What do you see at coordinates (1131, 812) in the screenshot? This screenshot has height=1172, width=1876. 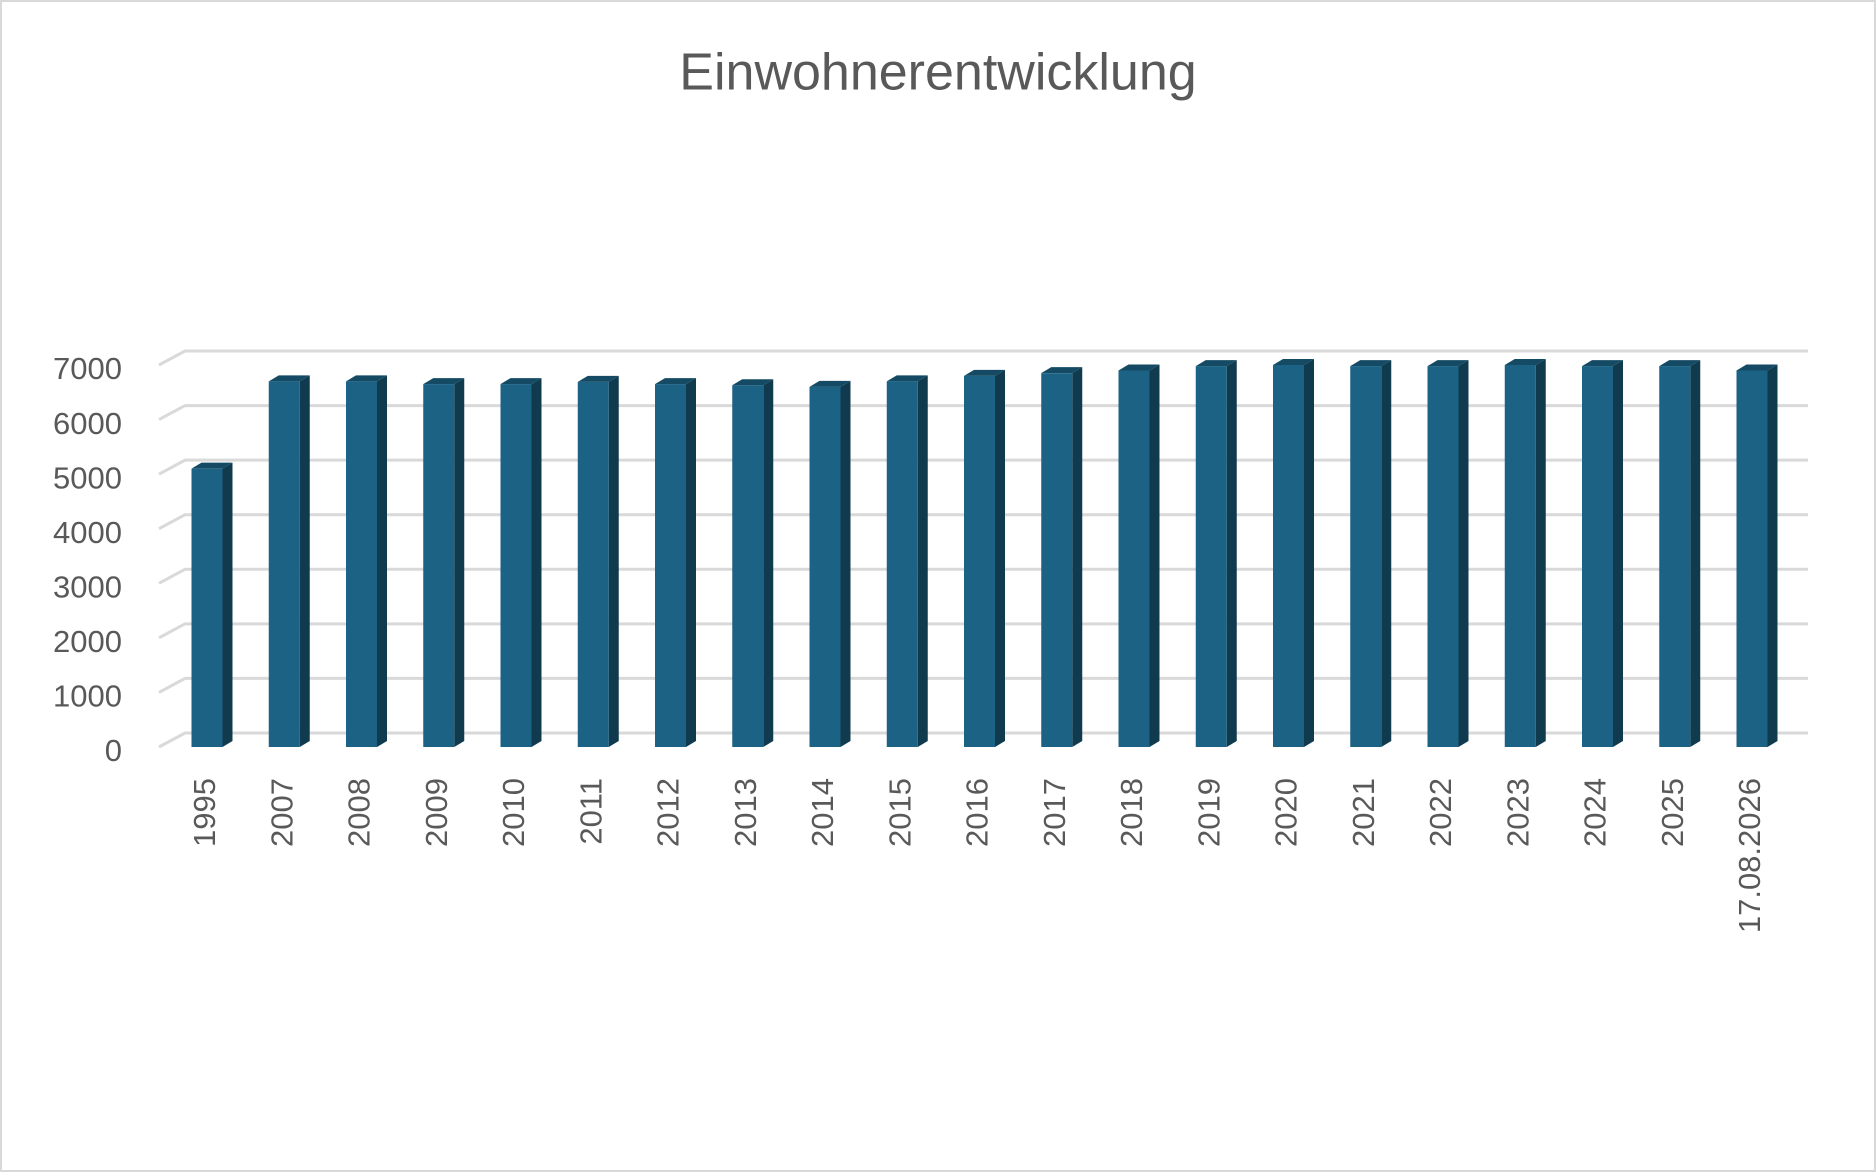 I see `x-tick-label: 2018` at bounding box center [1131, 812].